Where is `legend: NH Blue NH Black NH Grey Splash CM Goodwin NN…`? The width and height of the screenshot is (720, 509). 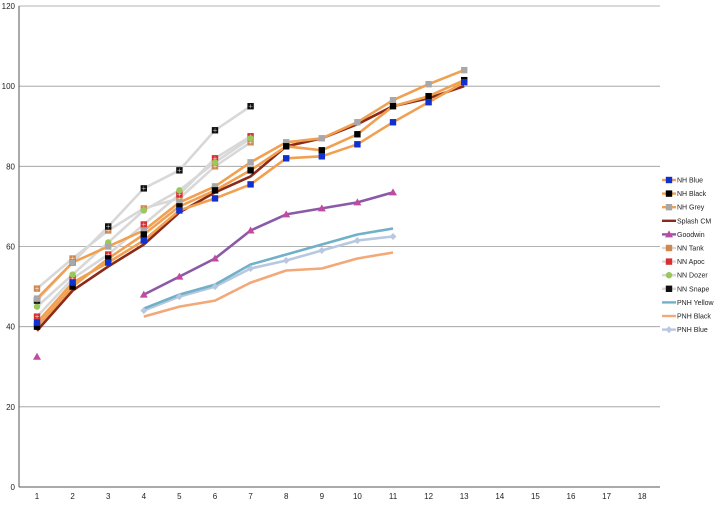 legend: NH Blue NH Black NH Grey Splash CM Goodwin NN… is located at coordinates (688, 255).